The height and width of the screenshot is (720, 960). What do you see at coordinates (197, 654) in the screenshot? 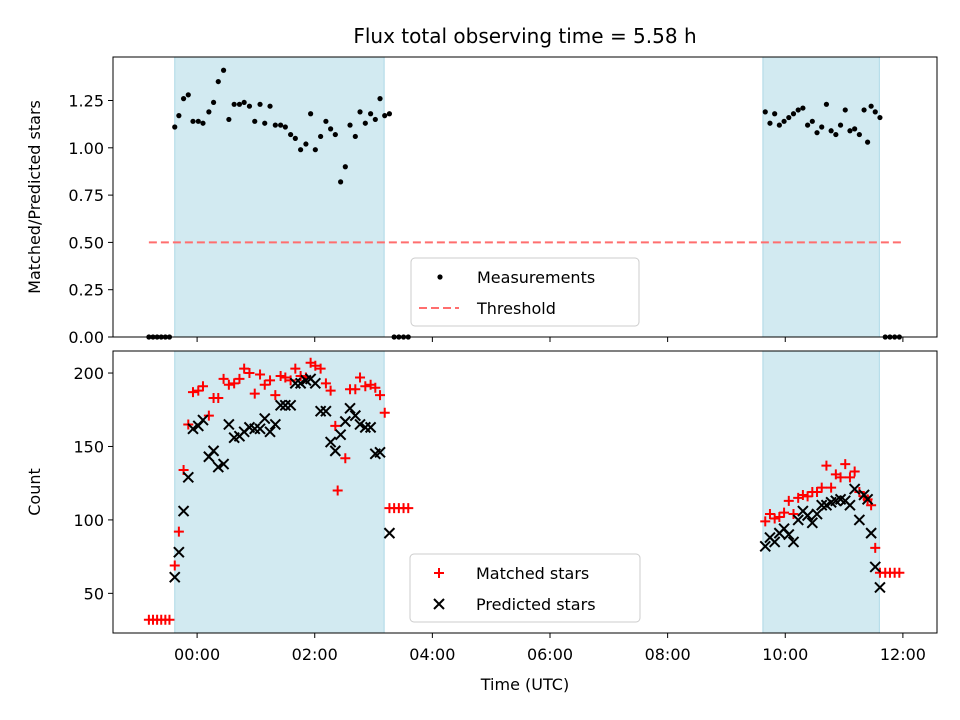
I see `x-tick-label: 00:00` at bounding box center [197, 654].